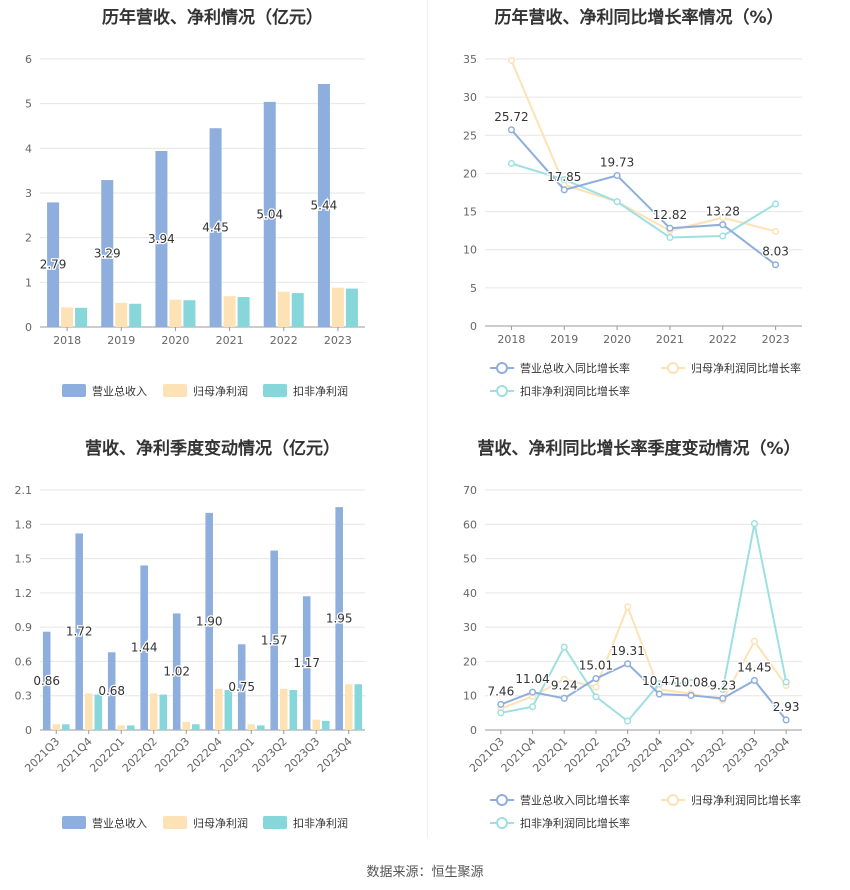 The width and height of the screenshot is (850, 890). I want to click on data-label: 0.75, so click(241, 687).